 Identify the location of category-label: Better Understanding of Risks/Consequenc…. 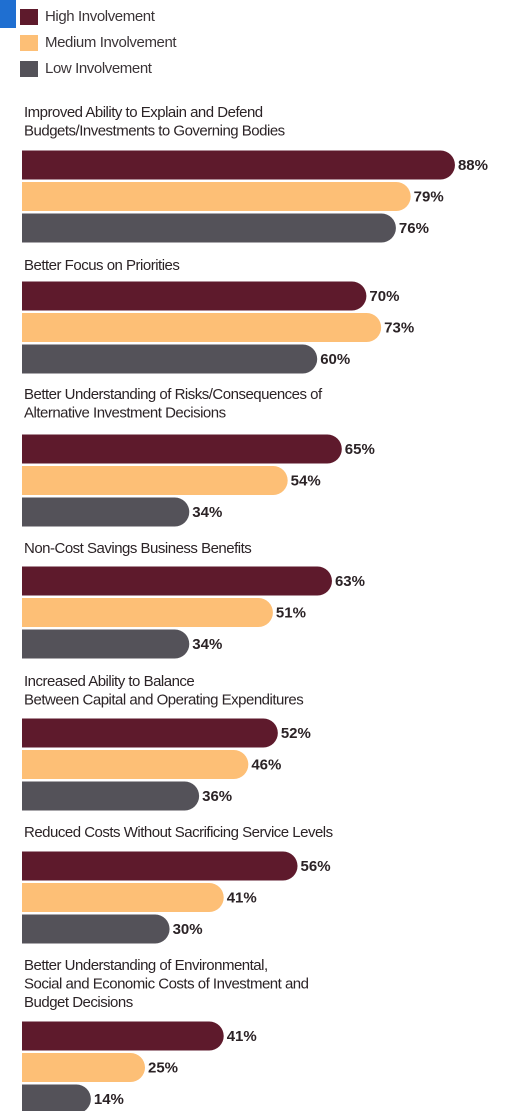
(173, 394).